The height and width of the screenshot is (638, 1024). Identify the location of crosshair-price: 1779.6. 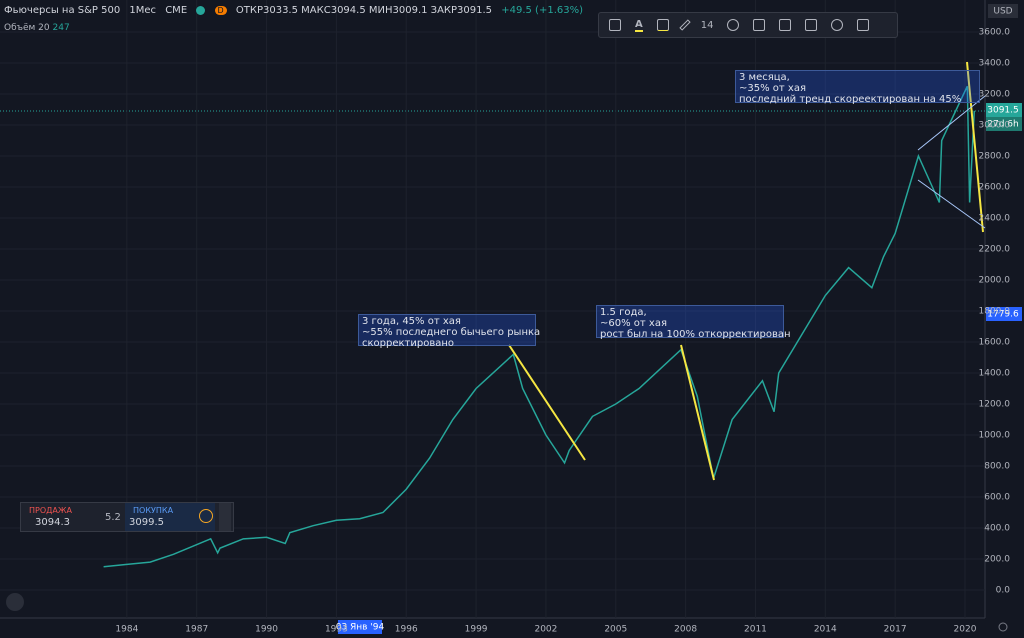
(1003, 315).